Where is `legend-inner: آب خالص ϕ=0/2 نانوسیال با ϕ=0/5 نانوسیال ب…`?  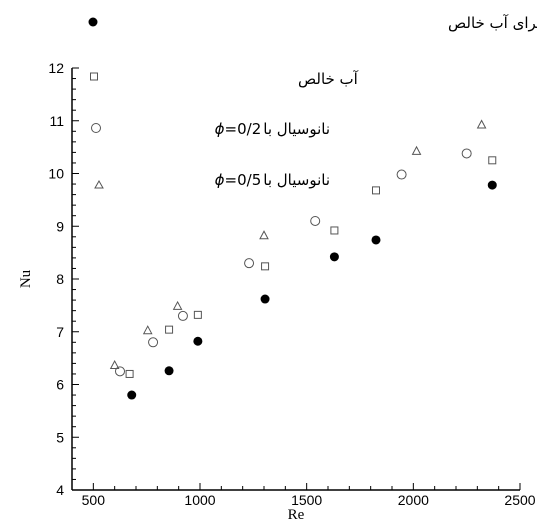 legend-inner: آب خالص ϕ=0/2 نانوسیال با ϕ=0/5 نانوسیال ب… is located at coordinates (224, 129).